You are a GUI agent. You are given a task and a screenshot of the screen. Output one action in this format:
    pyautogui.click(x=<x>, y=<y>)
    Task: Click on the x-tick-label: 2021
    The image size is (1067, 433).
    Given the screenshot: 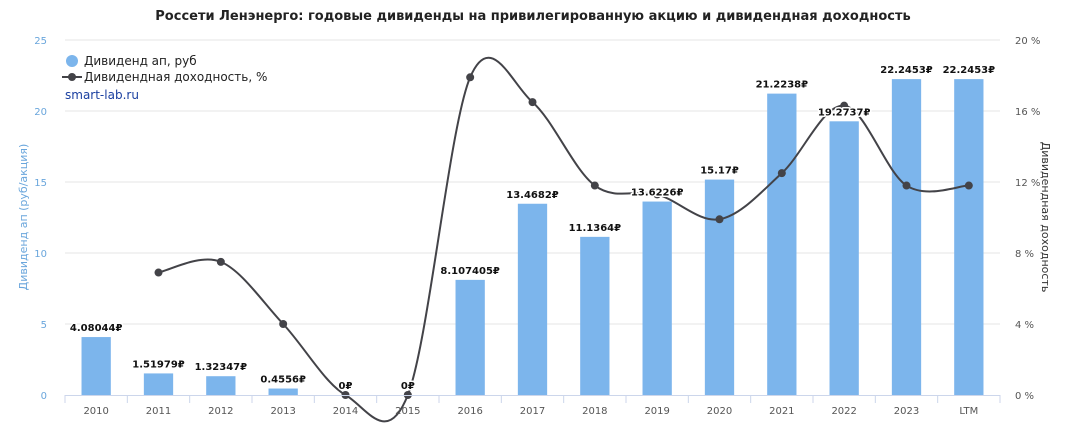 What is the action you would take?
    pyautogui.click(x=781, y=411)
    